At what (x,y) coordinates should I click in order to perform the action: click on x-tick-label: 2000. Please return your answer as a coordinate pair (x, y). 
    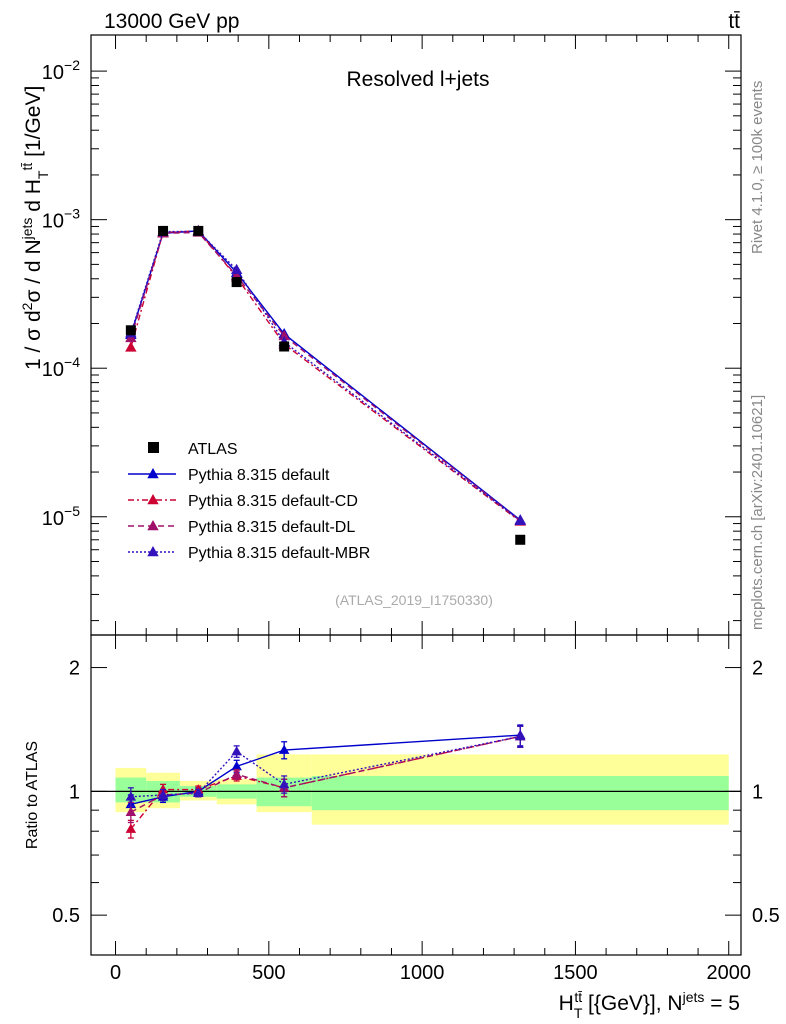
    Looking at the image, I should click on (728, 973).